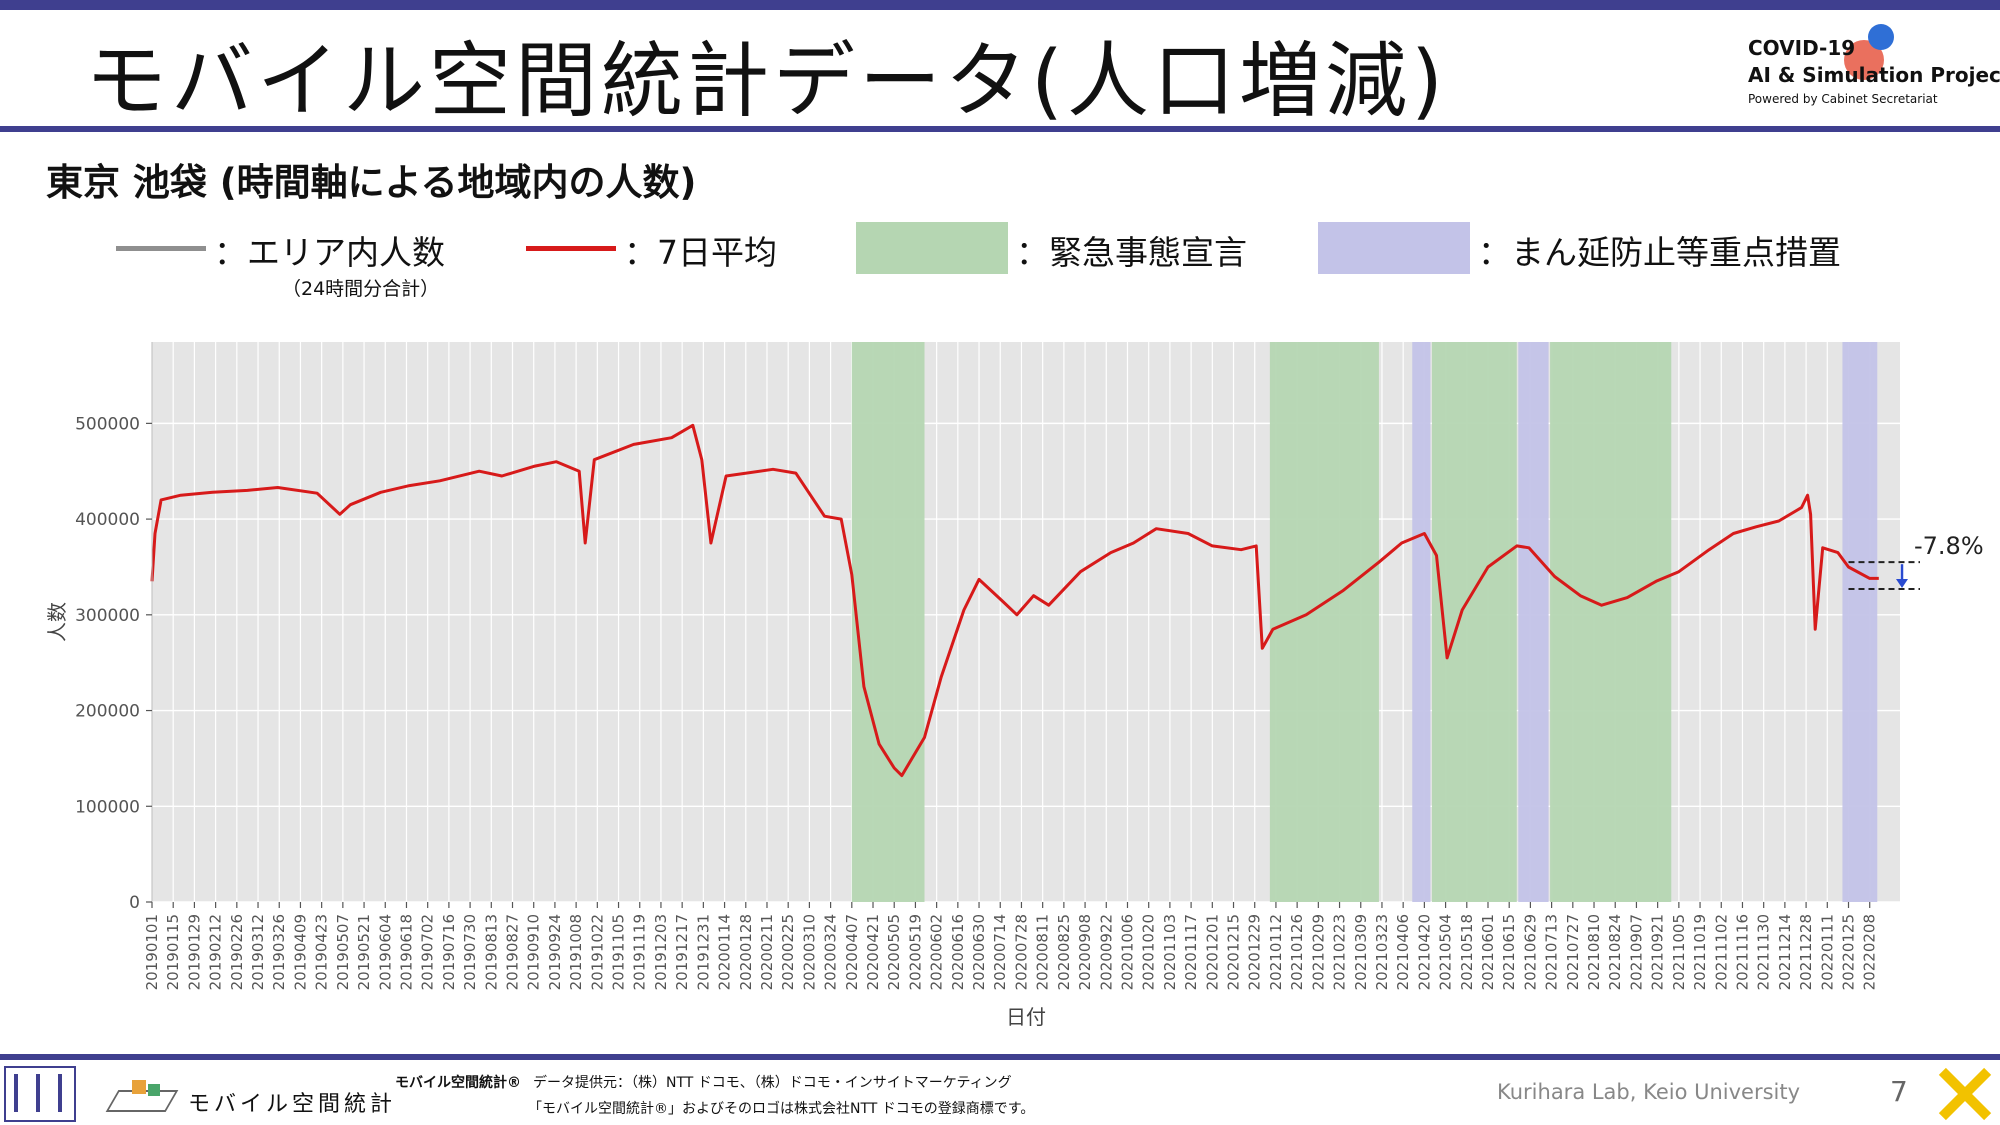 This screenshot has height=1125, width=2000. What do you see at coordinates (746, 952) in the screenshot?
I see `x-tick-label: 20200128` at bounding box center [746, 952].